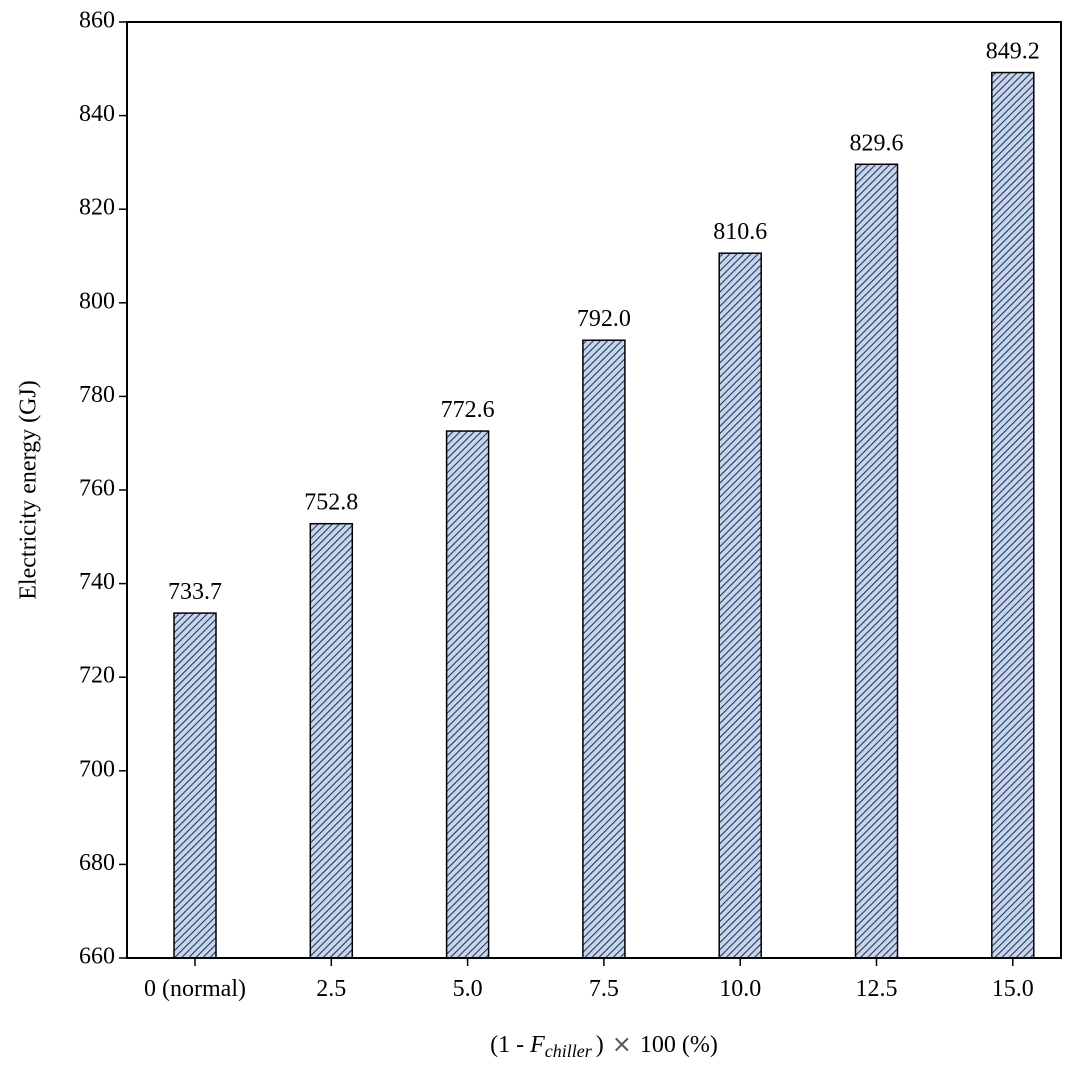 The image size is (1089, 1072). I want to click on bar-value-label-4: 810.6, so click(740, 232).